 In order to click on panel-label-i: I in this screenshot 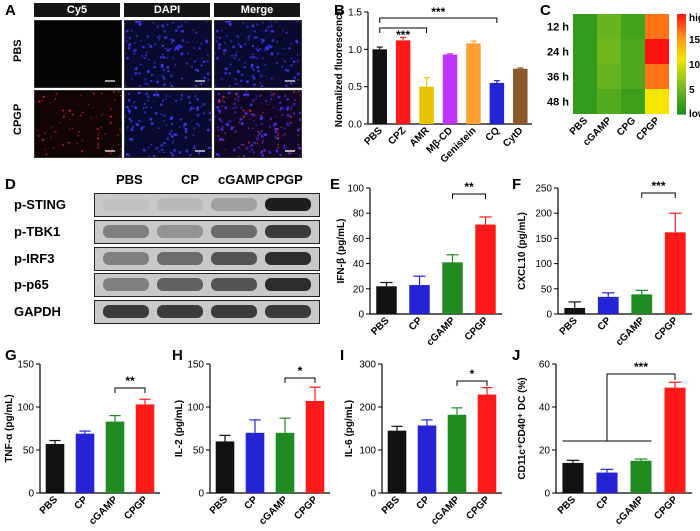, I will do `click(342, 355)`.